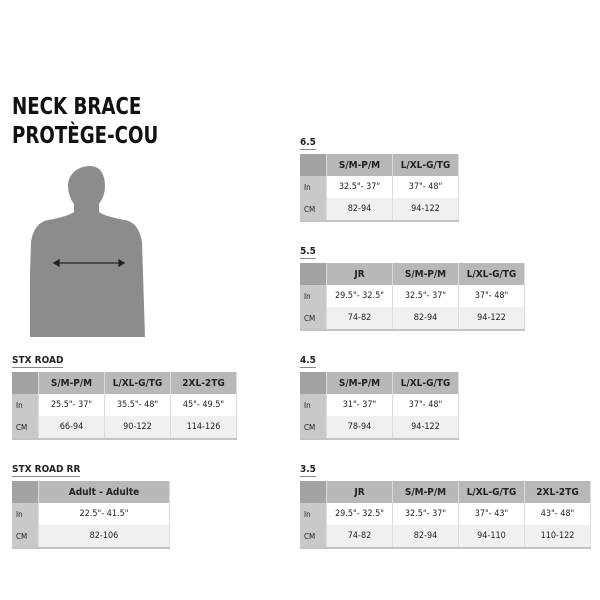 The width and height of the screenshot is (600, 600). I want to click on size-value: 78-94, so click(359, 427).